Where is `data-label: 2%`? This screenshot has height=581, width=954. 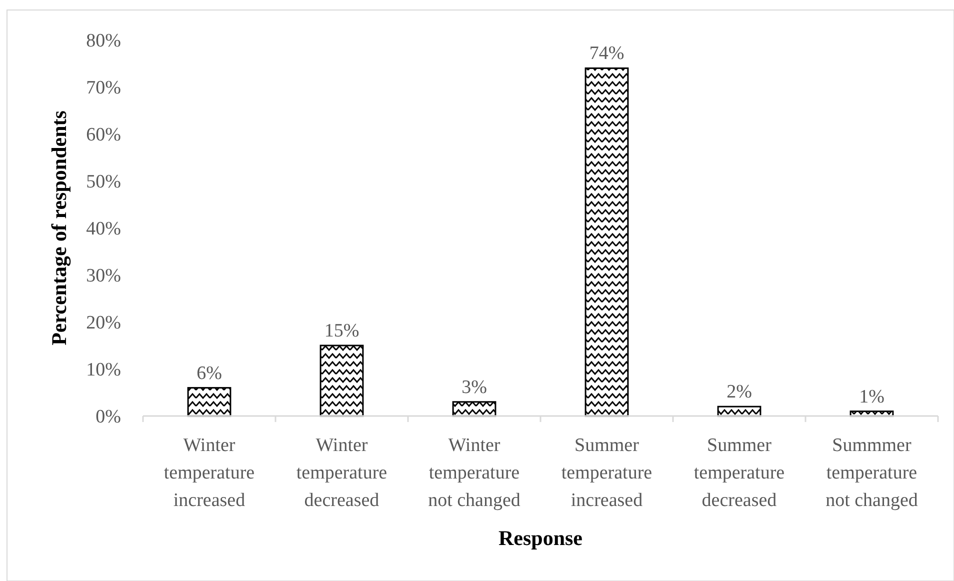 data-label: 2% is located at coordinates (739, 392).